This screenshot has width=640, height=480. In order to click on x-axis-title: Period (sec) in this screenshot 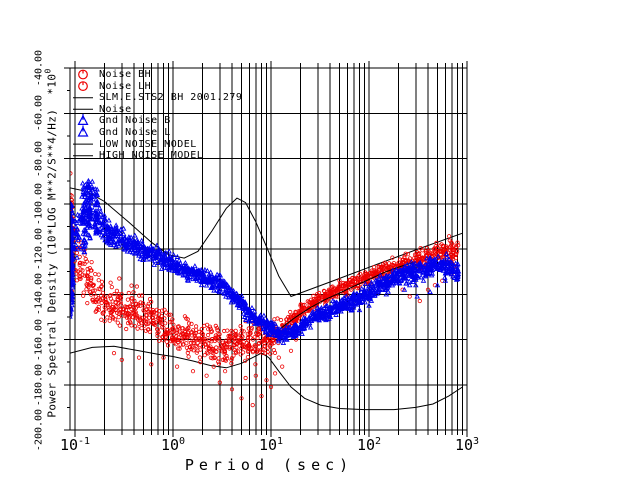, I will do `click(269, 465)`.